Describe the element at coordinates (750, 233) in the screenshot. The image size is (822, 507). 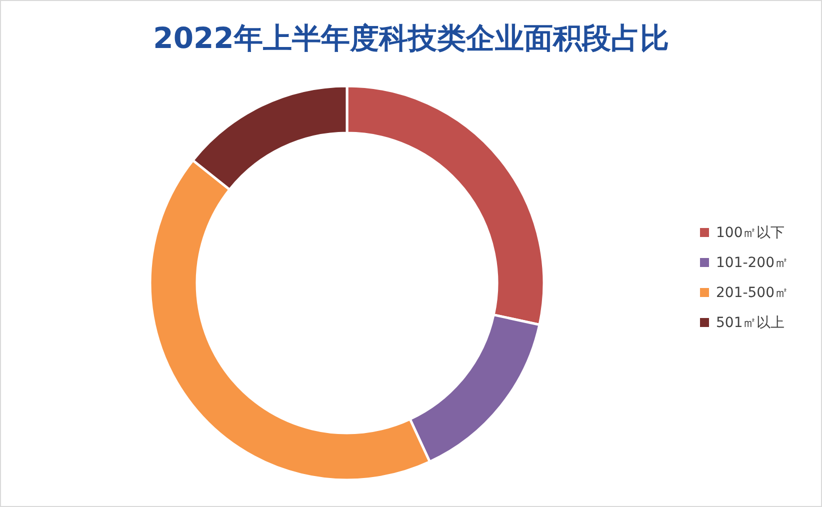
I see `legend-label: 100㎡以下` at that location.